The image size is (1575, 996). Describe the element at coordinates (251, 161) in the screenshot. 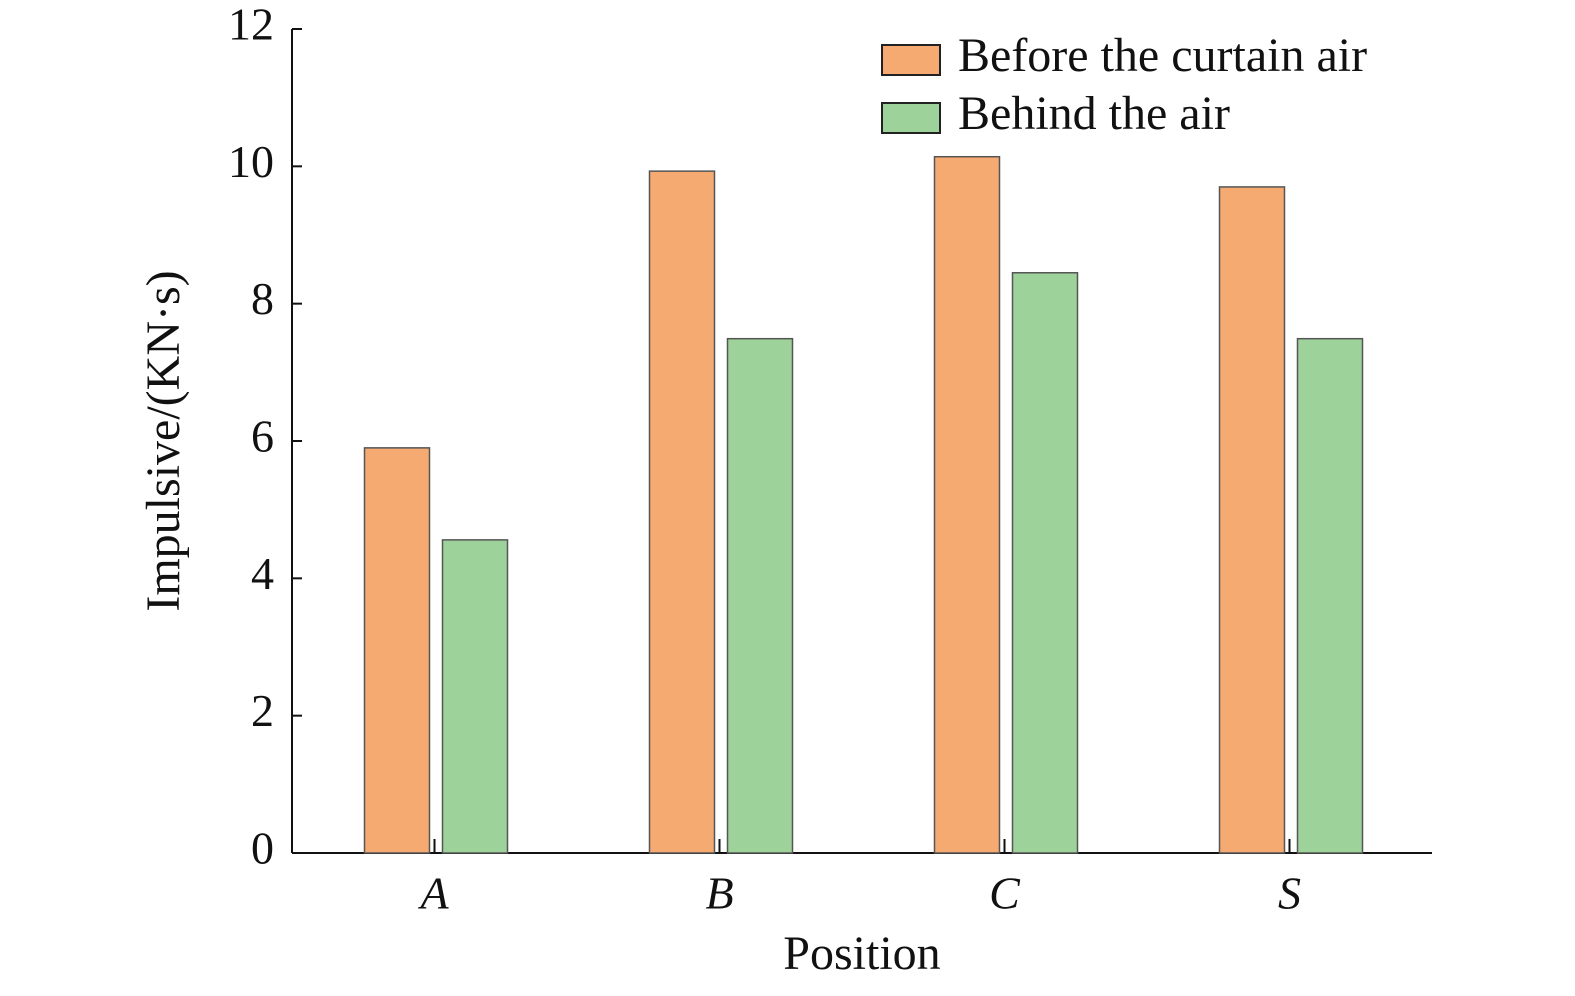

I see `y-tick-label: 10` at that location.